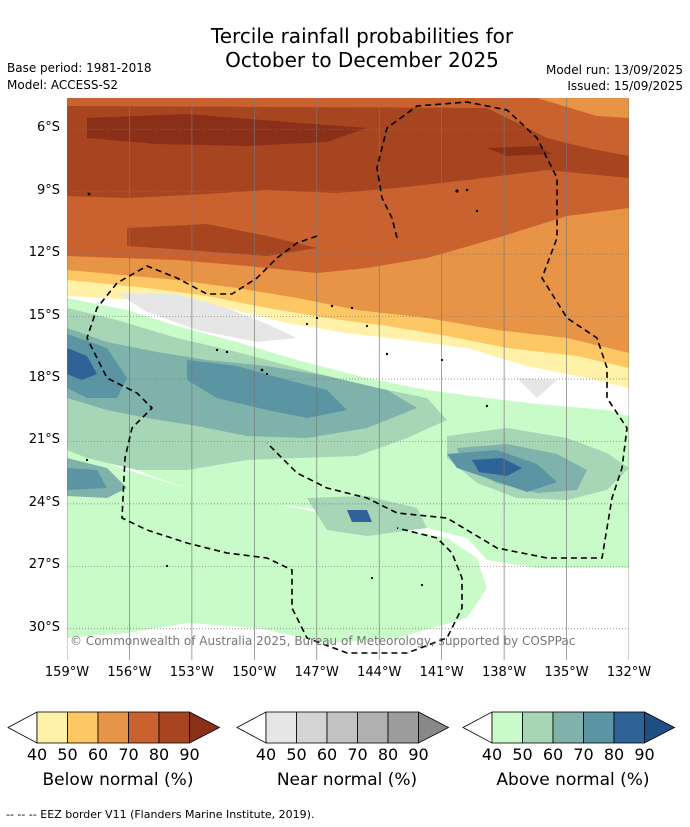 The width and height of the screenshot is (690, 827). What do you see at coordinates (347, 780) in the screenshot?
I see `colorbar-title: Near normal (%)` at bounding box center [347, 780].